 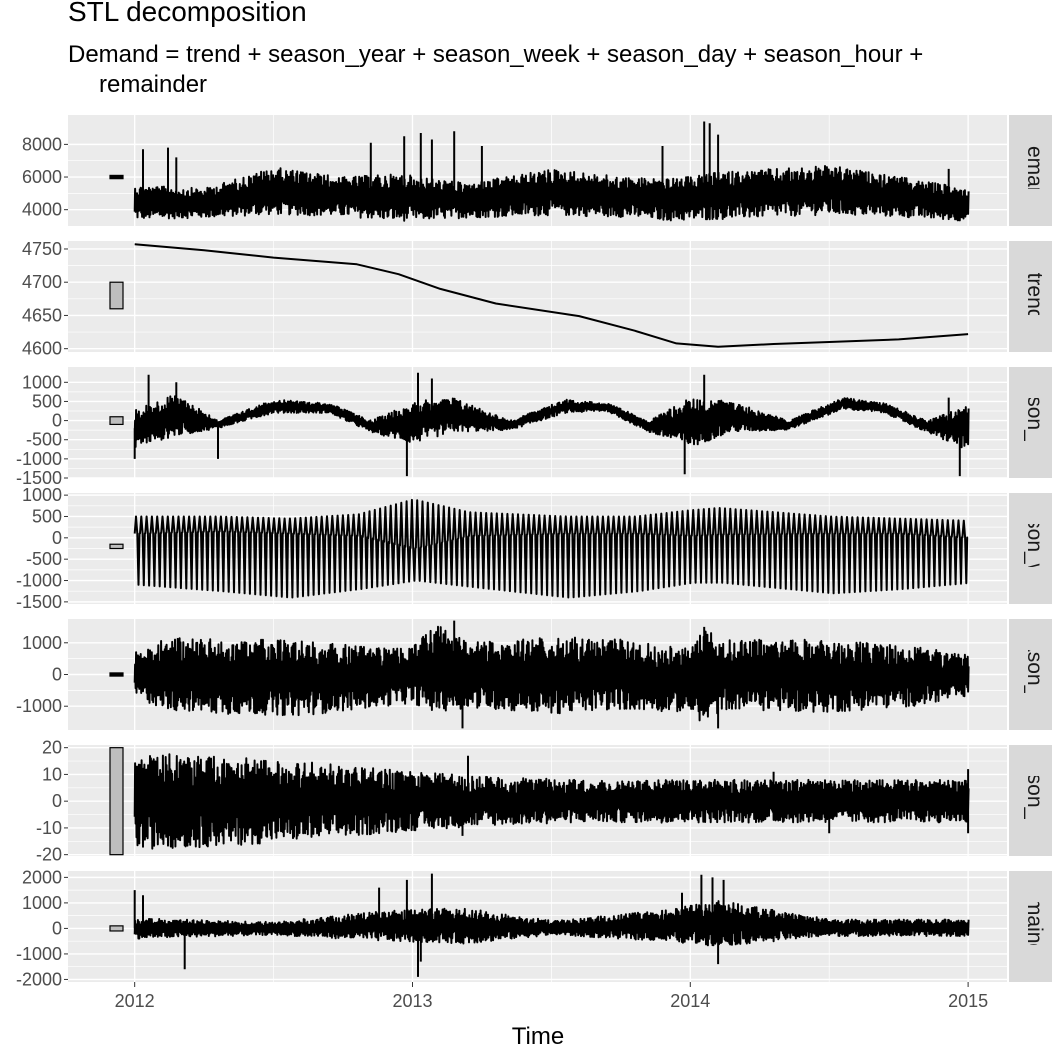 I want to click on y-tick-label: 10, so click(x=52, y=774).